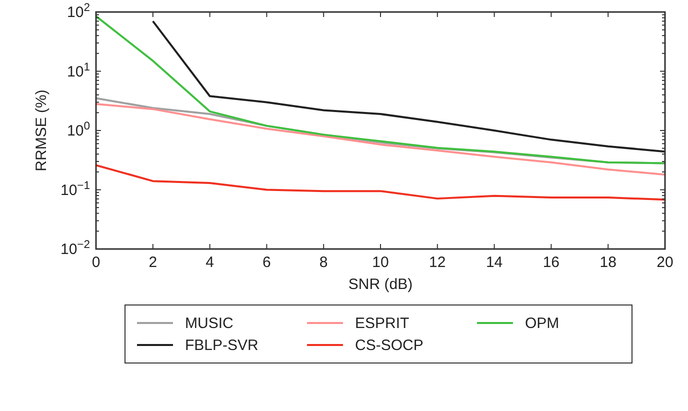 The height and width of the screenshot is (411, 688). I want to click on x-tick-label: 4, so click(210, 262).